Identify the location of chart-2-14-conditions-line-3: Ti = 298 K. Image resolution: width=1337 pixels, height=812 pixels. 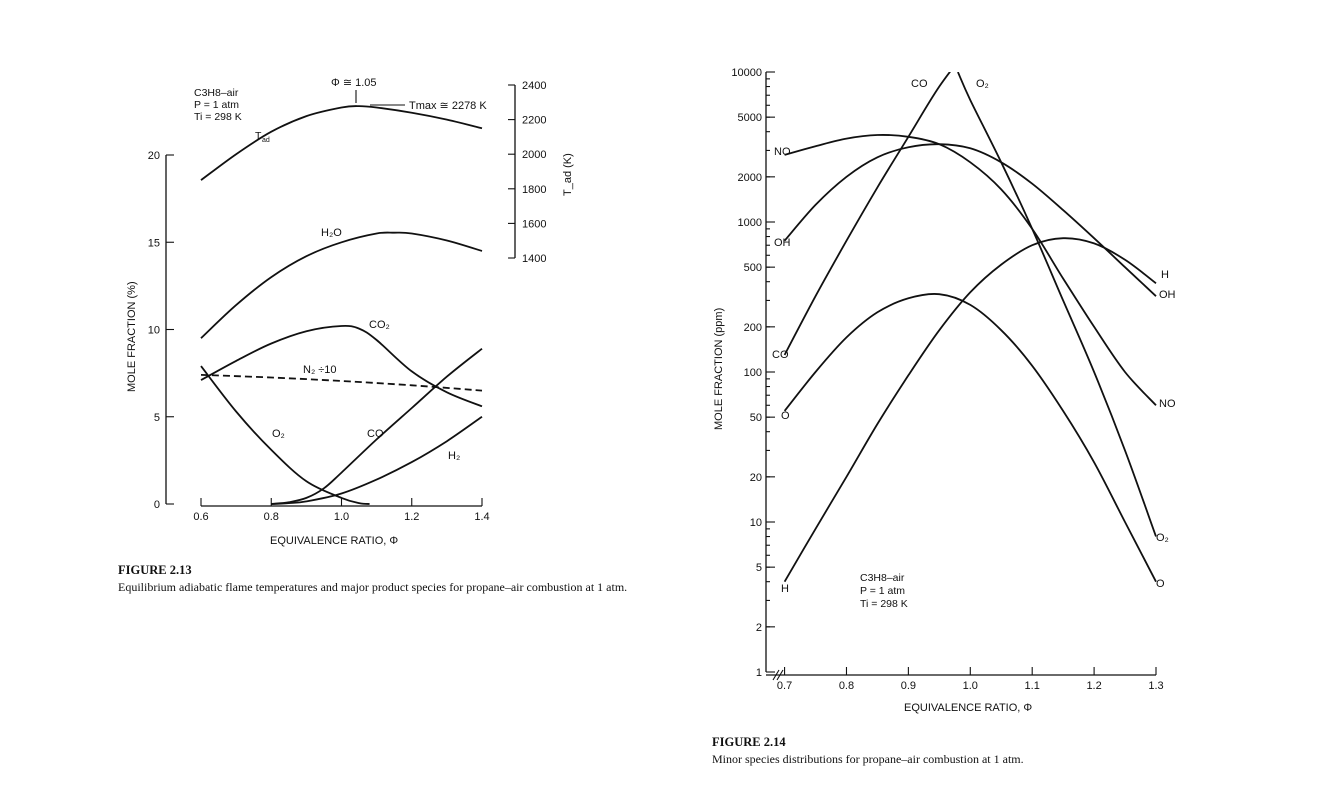
(884, 604).